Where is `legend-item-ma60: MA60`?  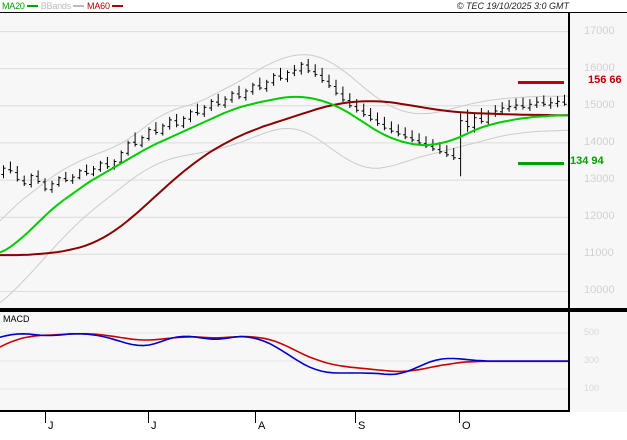
legend-item-ma60: MA60 is located at coordinates (105, 6).